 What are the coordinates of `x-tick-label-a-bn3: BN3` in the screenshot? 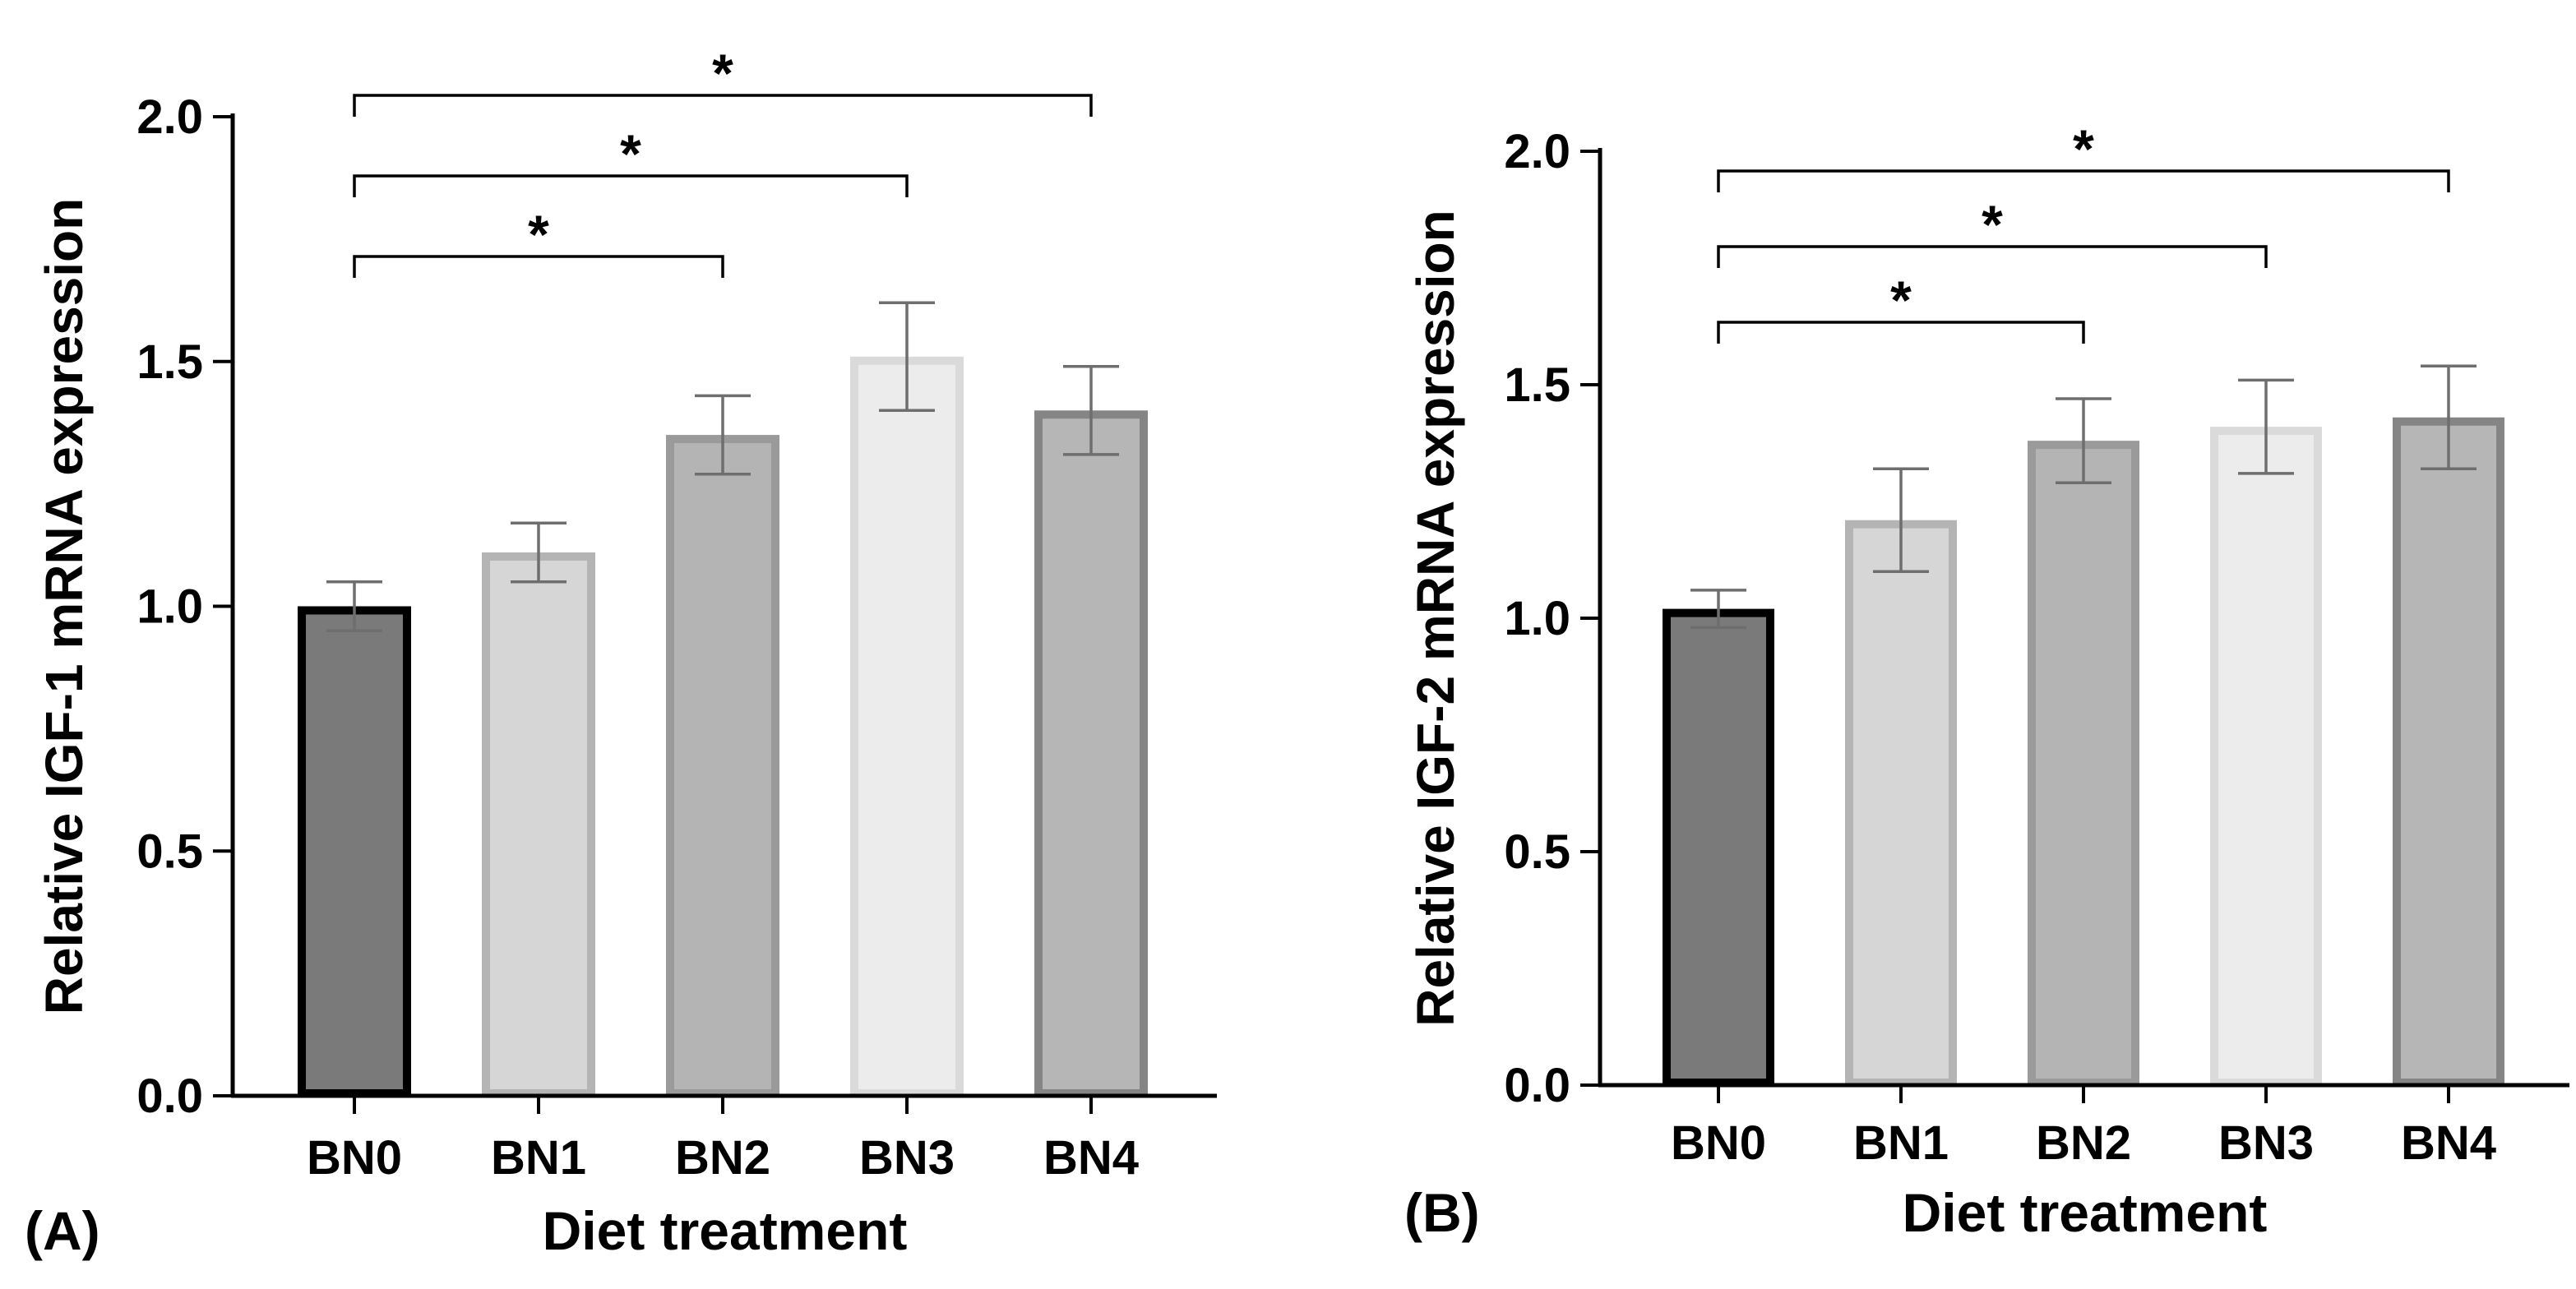 It's located at (907, 1158).